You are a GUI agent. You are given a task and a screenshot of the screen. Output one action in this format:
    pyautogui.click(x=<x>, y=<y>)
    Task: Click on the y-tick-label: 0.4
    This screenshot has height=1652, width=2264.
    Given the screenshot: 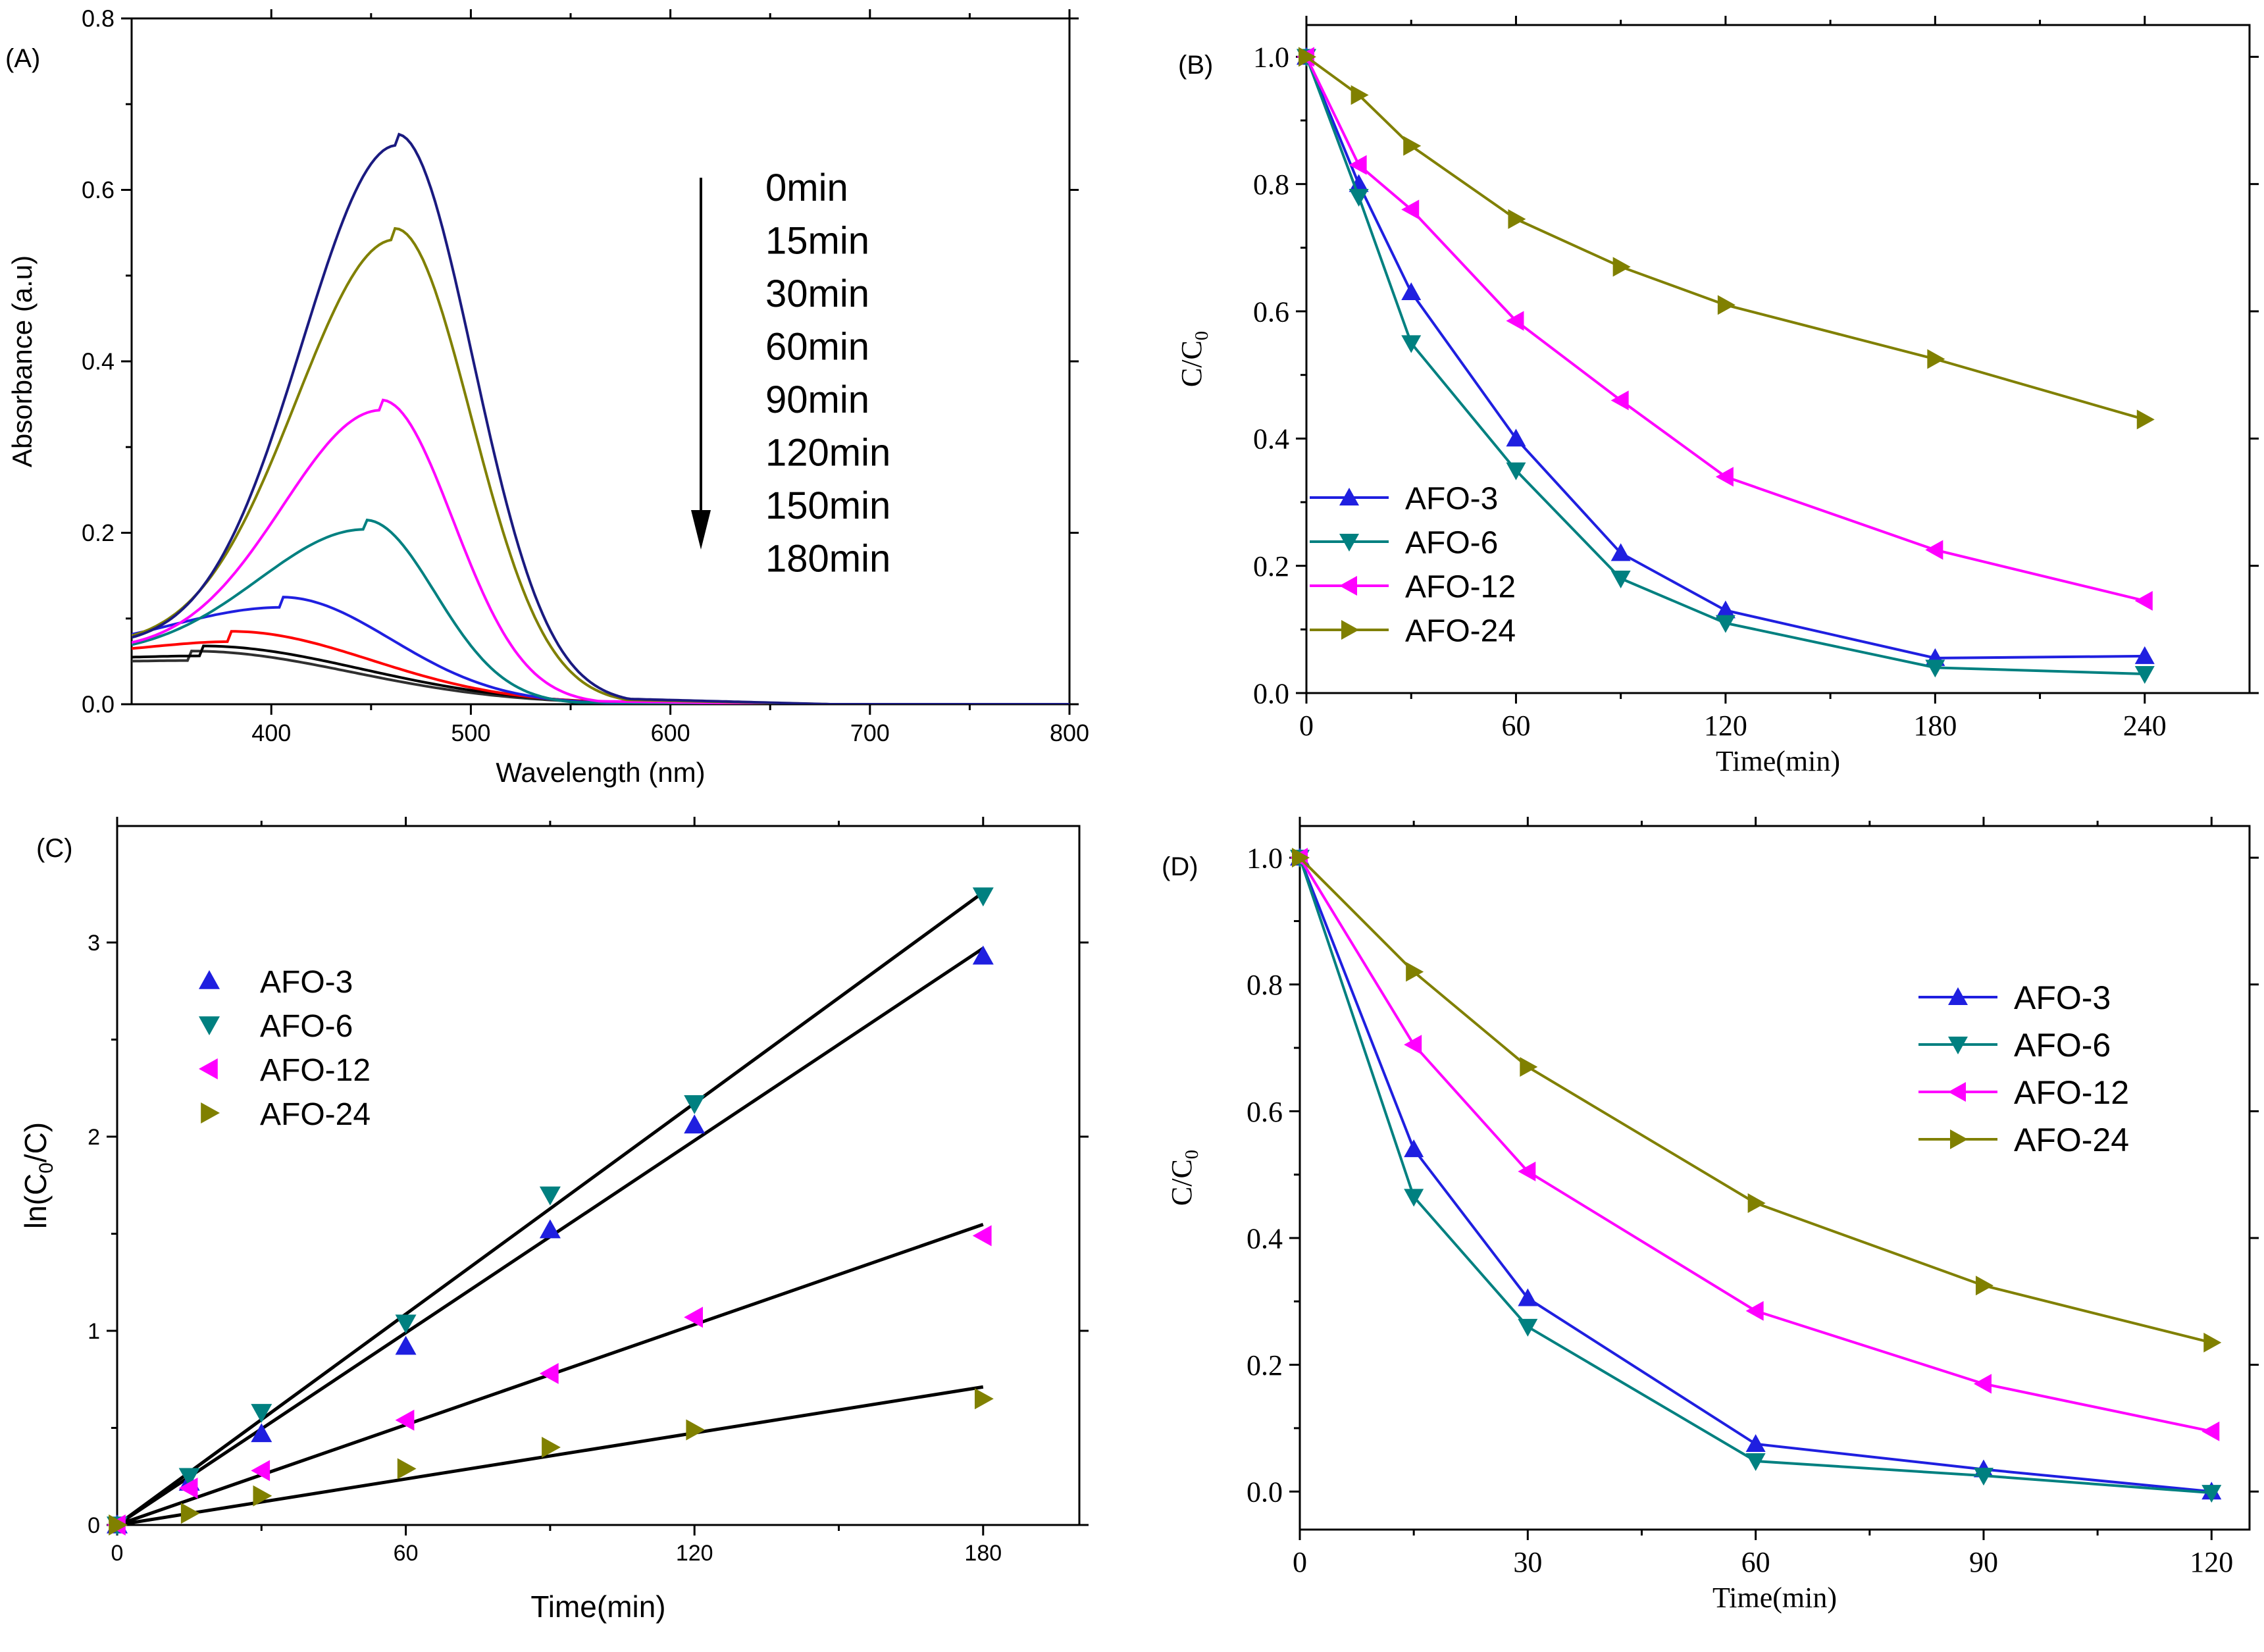 What is the action you would take?
    pyautogui.click(x=98, y=361)
    